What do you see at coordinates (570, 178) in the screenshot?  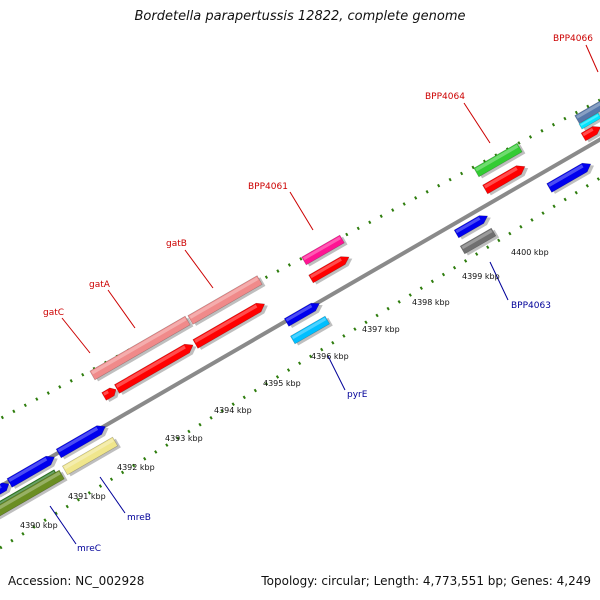 I see `feature-right-blue` at bounding box center [570, 178].